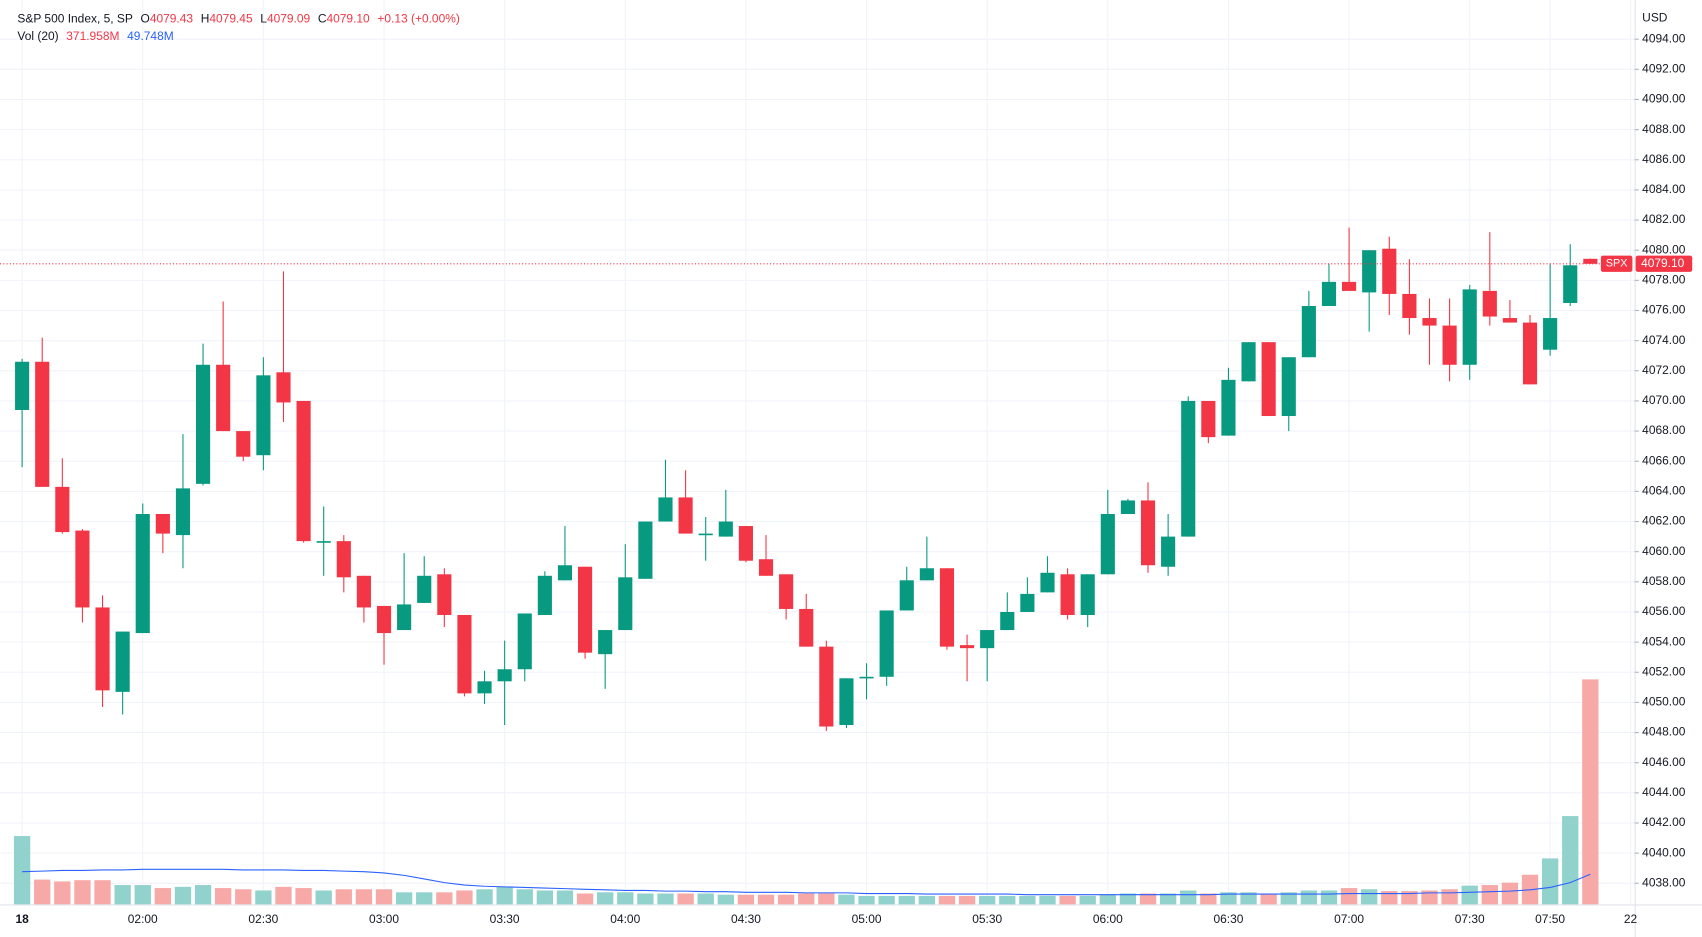 This screenshot has width=1702, height=937. What do you see at coordinates (746, 919) in the screenshot?
I see `x-tick-label: 04:30` at bounding box center [746, 919].